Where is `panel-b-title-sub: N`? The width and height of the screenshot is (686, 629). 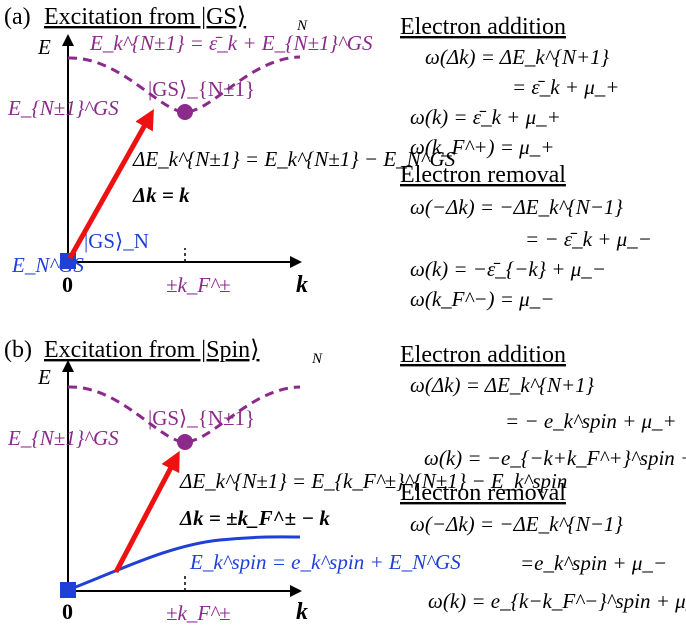
panel-b-title-sub: N is located at coordinates (317, 359).